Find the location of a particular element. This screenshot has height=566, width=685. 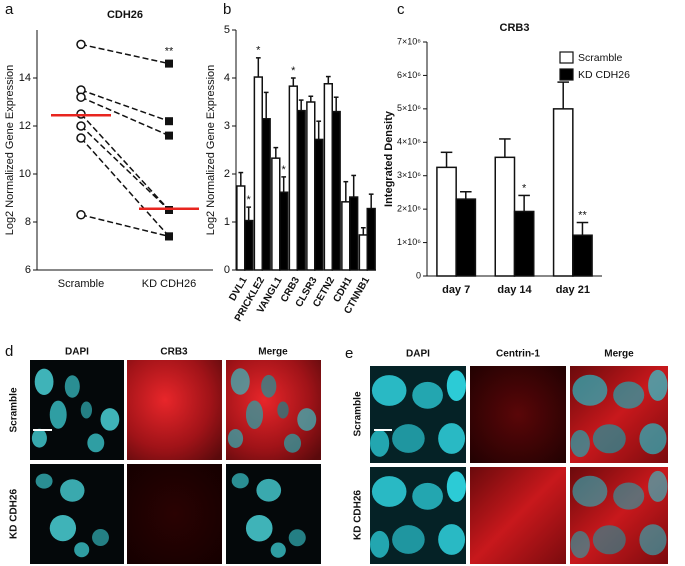

y-tick-label: 5×10⁶ is located at coordinates (409, 108).